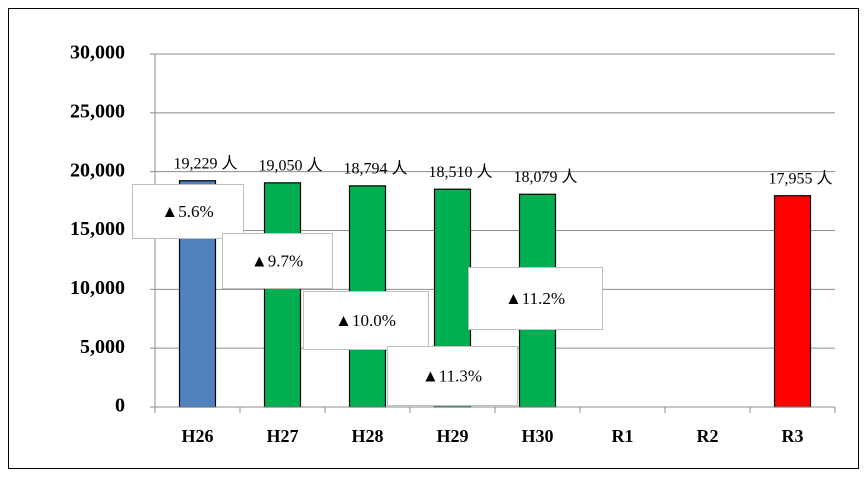  What do you see at coordinates (708, 436) in the screenshot?
I see `x-tick-label: R2` at bounding box center [708, 436].